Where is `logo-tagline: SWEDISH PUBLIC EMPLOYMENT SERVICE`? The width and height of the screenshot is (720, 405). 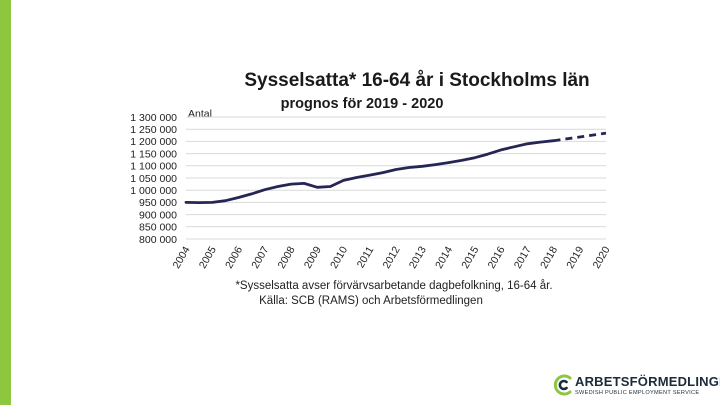
logo-tagline: SWEDISH PUBLIC EMPLOYMENT SERVICE is located at coordinates (637, 393).